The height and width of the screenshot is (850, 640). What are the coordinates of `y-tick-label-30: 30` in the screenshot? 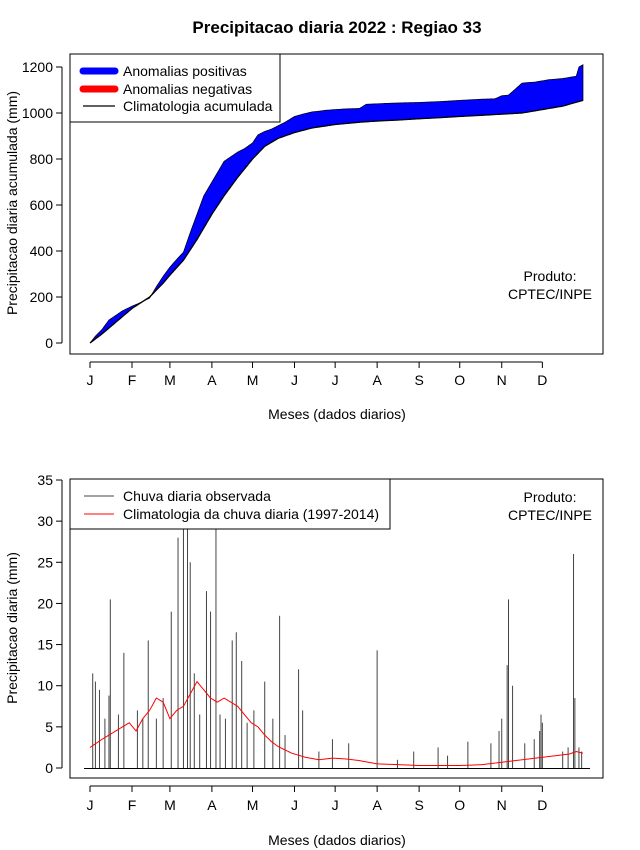 It's located at (45, 521).